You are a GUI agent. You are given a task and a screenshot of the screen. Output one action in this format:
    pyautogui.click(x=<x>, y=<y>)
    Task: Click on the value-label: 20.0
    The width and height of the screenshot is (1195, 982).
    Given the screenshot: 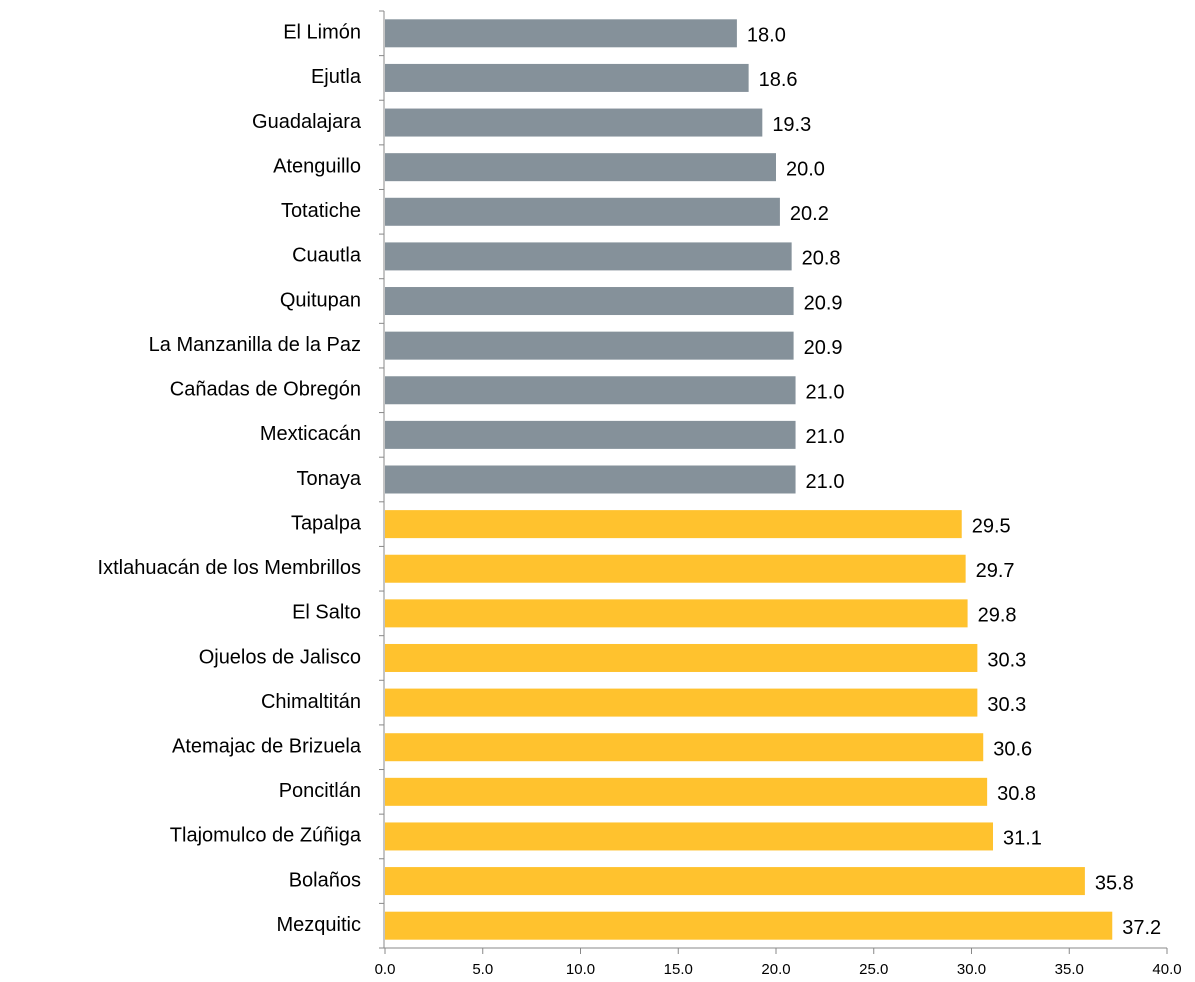 What is the action you would take?
    pyautogui.click(x=805, y=169)
    